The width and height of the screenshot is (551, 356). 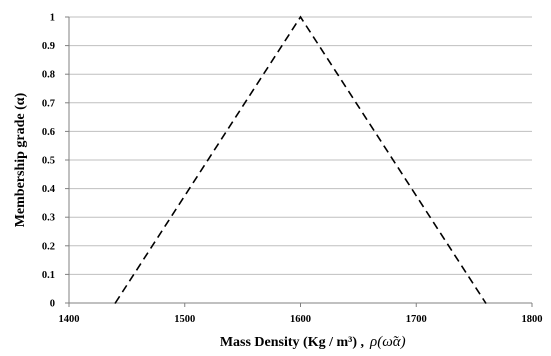 I want to click on x-tick-label: 1700, so click(x=416, y=319).